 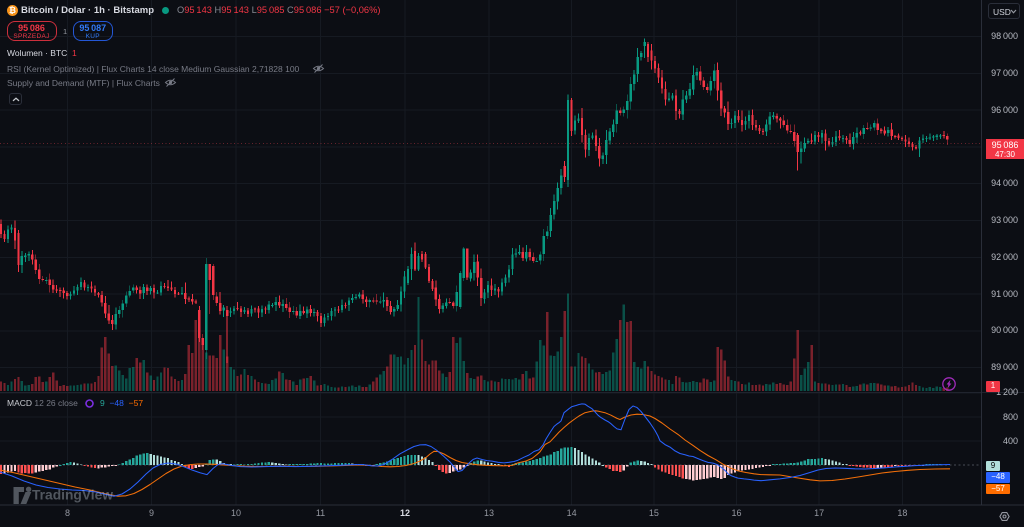 What do you see at coordinates (72, 495) in the screenshot?
I see `svg-text: TradingView` at bounding box center [72, 495].